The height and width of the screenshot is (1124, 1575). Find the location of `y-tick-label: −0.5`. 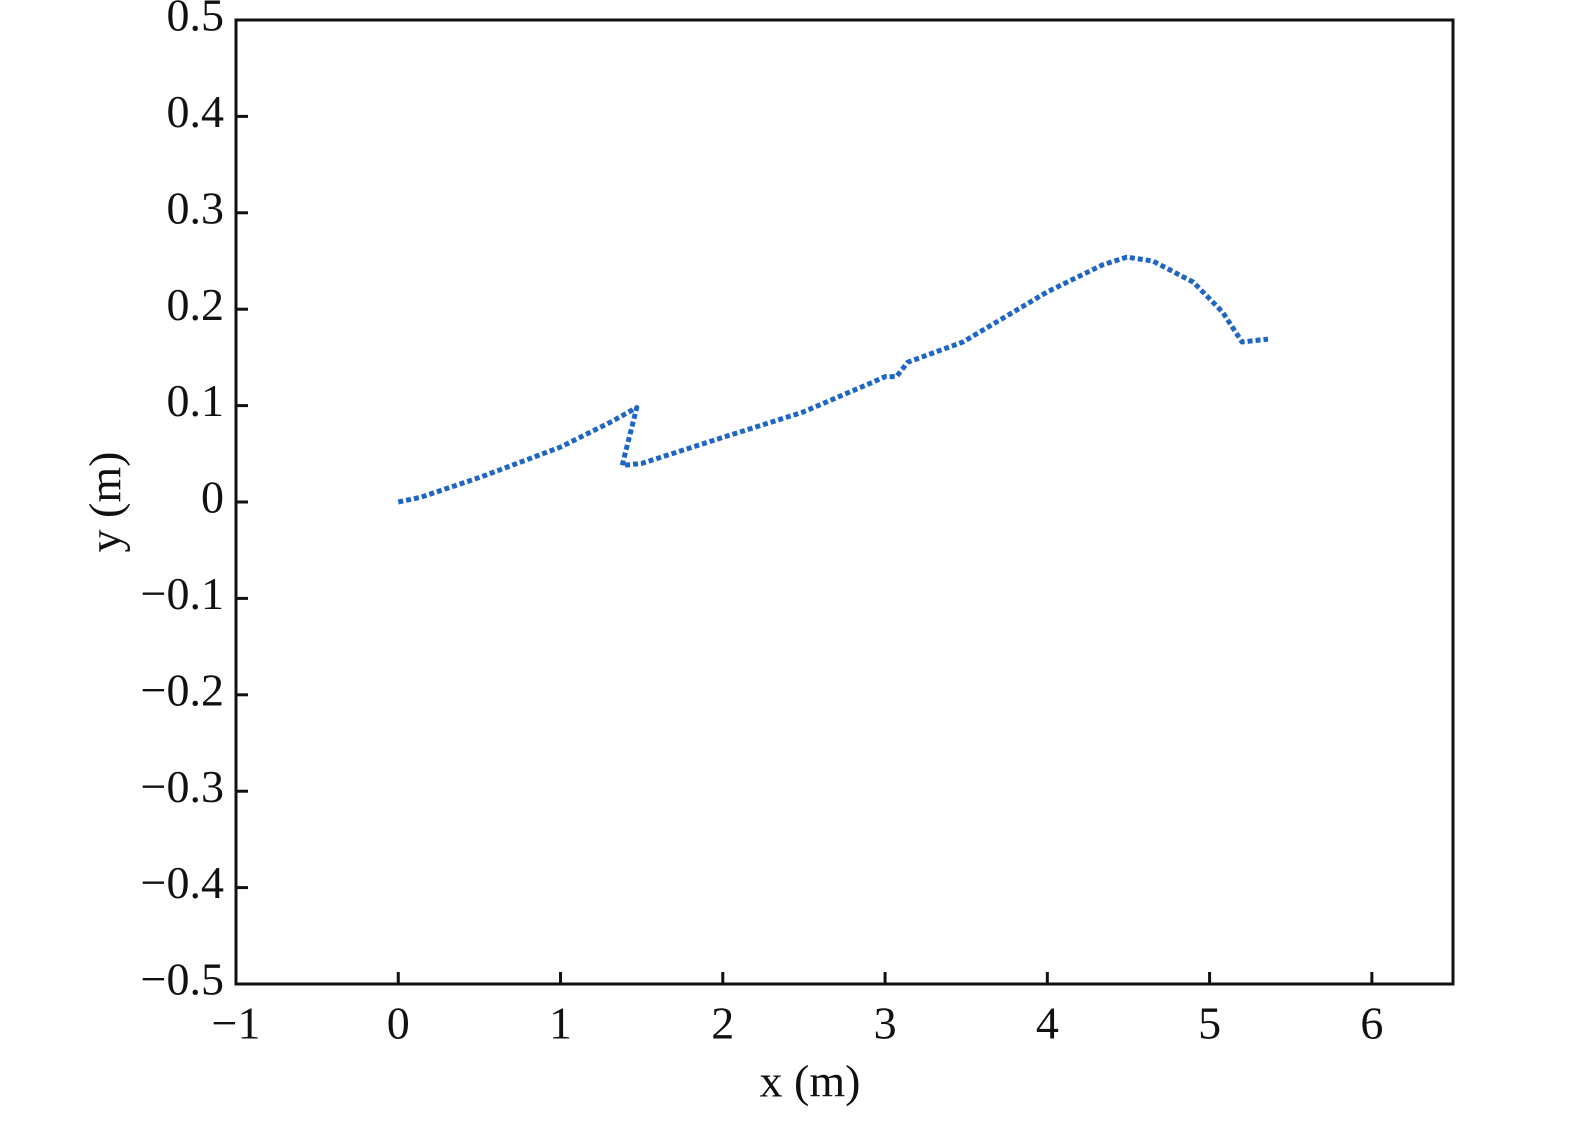

y-tick-label: −0.5 is located at coordinates (182, 979).